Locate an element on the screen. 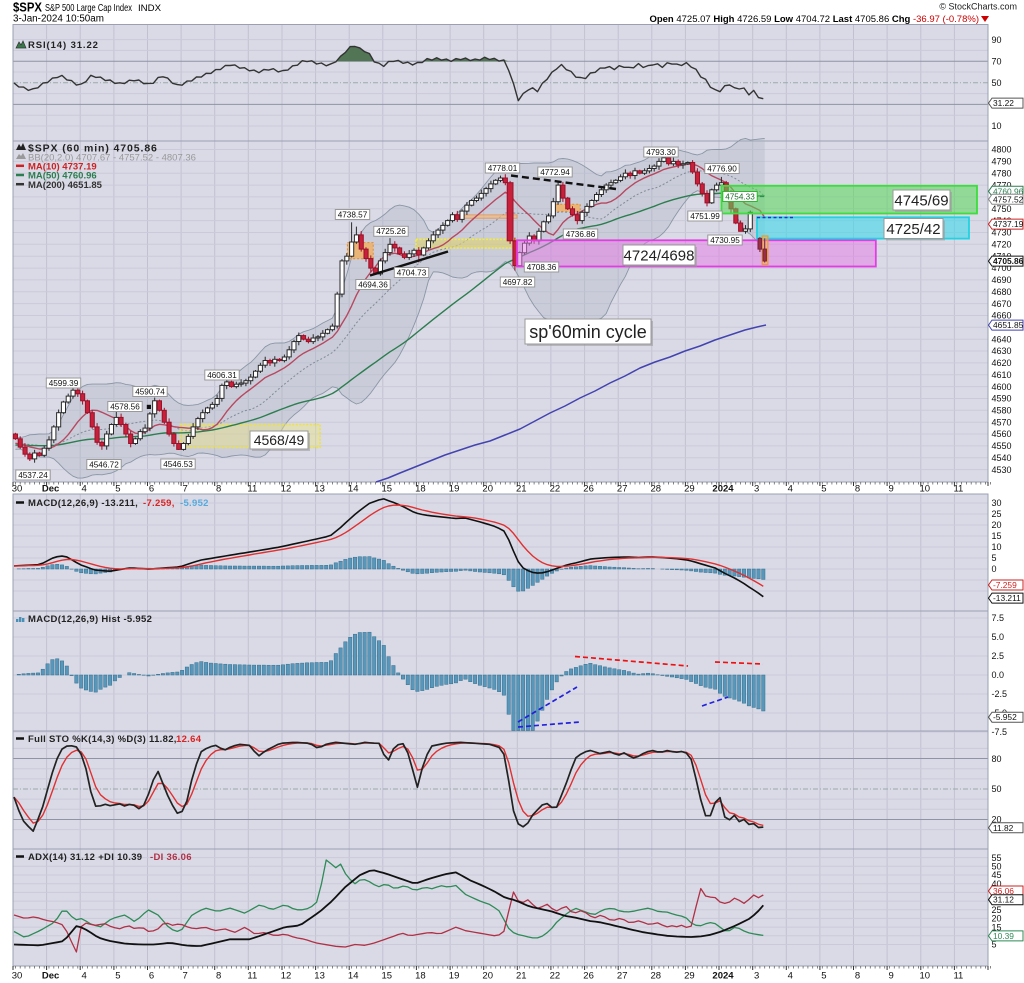 Image resolution: width=1024 pixels, height=983 pixels. svg-text: 4725/42 is located at coordinates (913, 229).